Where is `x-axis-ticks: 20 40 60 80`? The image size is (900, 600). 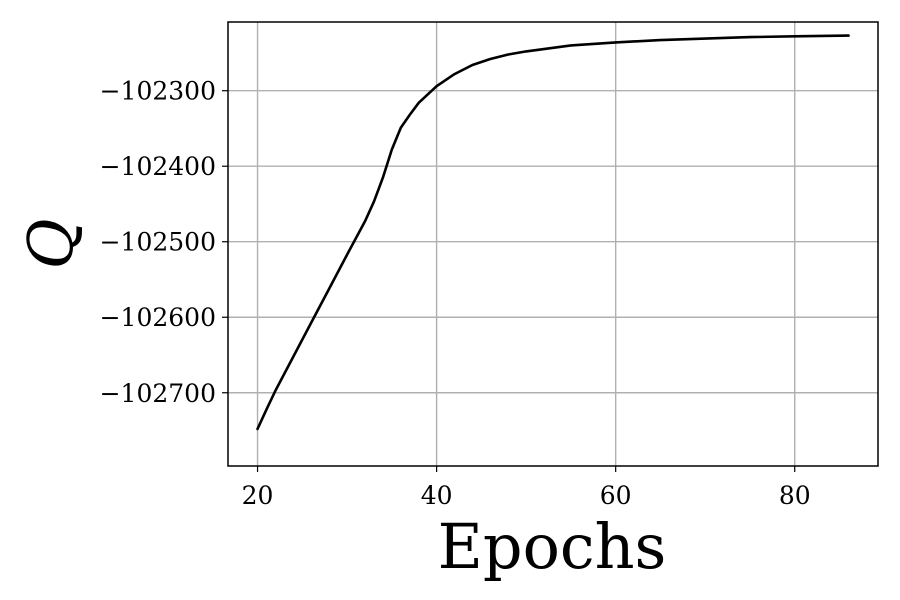 x-axis-ticks: 20 40 60 80 is located at coordinates (526, 488).